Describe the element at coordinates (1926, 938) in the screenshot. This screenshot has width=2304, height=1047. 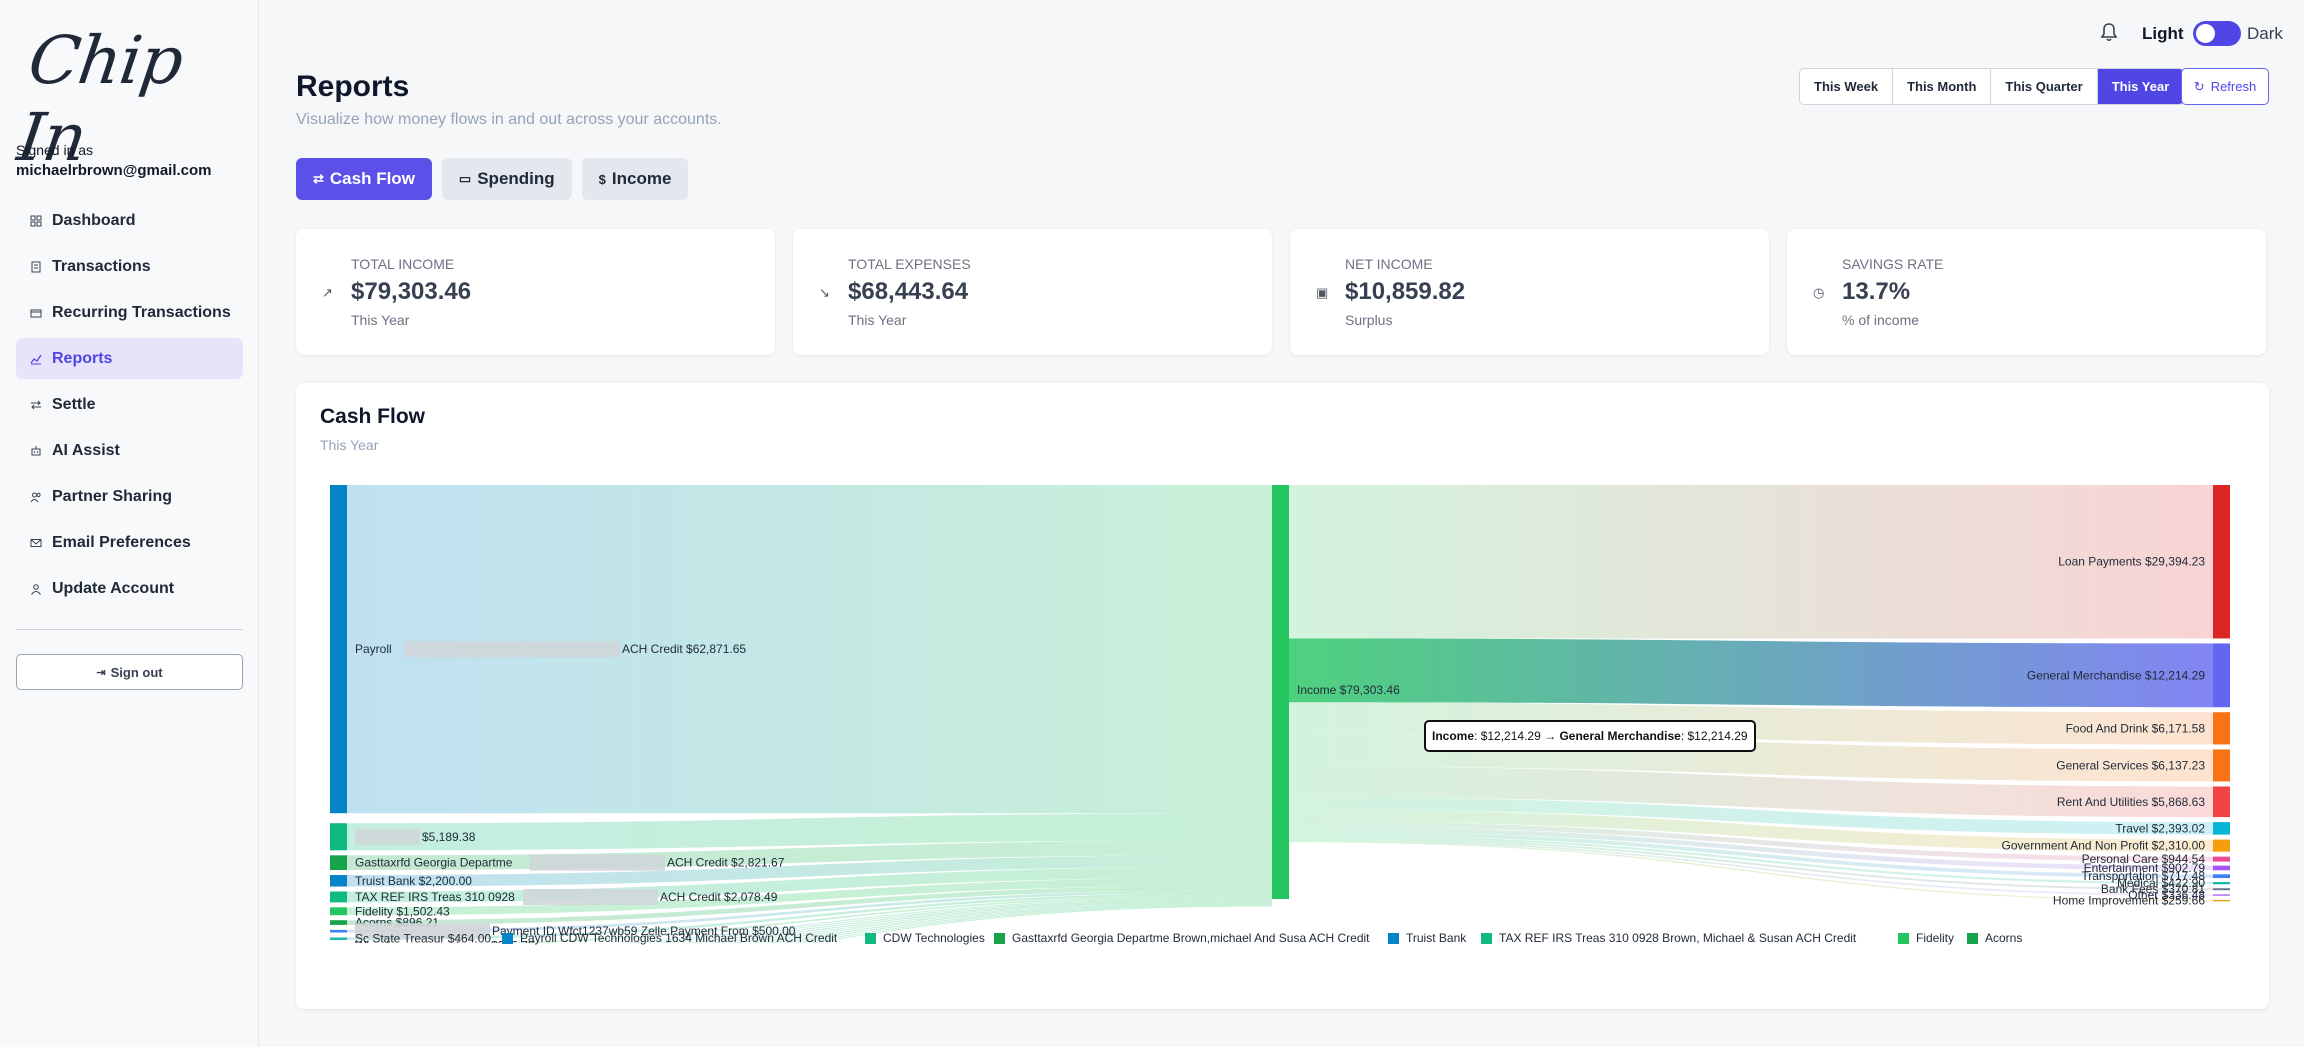
I see `legend-item: Fidelity` at that location.